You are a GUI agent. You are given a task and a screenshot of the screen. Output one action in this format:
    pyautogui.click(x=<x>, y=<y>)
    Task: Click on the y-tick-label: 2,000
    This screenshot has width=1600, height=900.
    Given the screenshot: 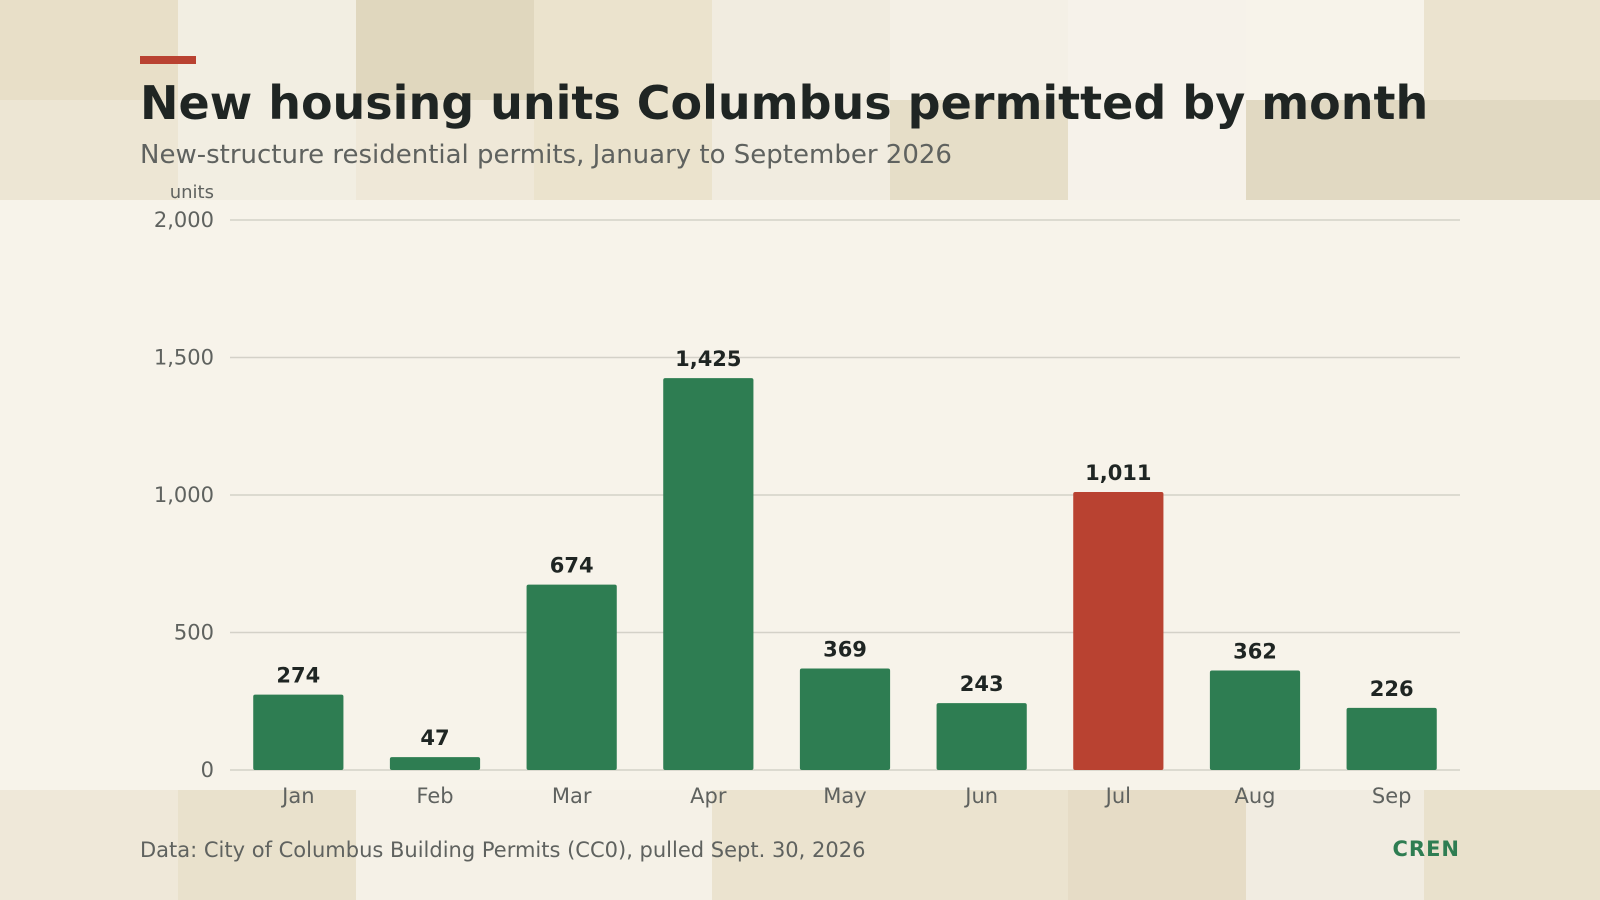 What is the action you would take?
    pyautogui.click(x=184, y=220)
    